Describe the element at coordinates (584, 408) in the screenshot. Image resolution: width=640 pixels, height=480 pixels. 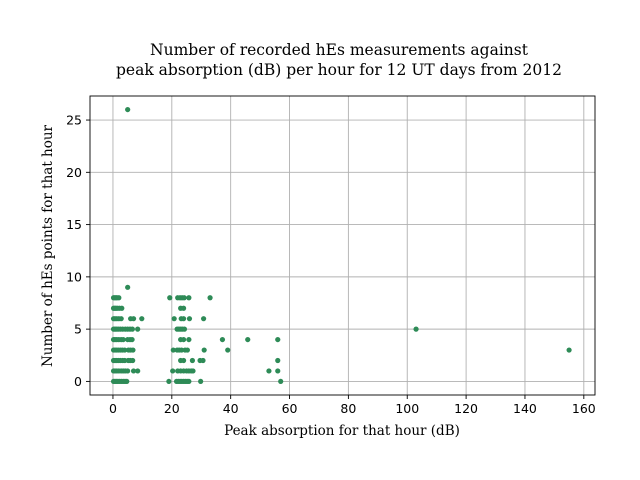
I see `x-tick-label: 160` at that location.